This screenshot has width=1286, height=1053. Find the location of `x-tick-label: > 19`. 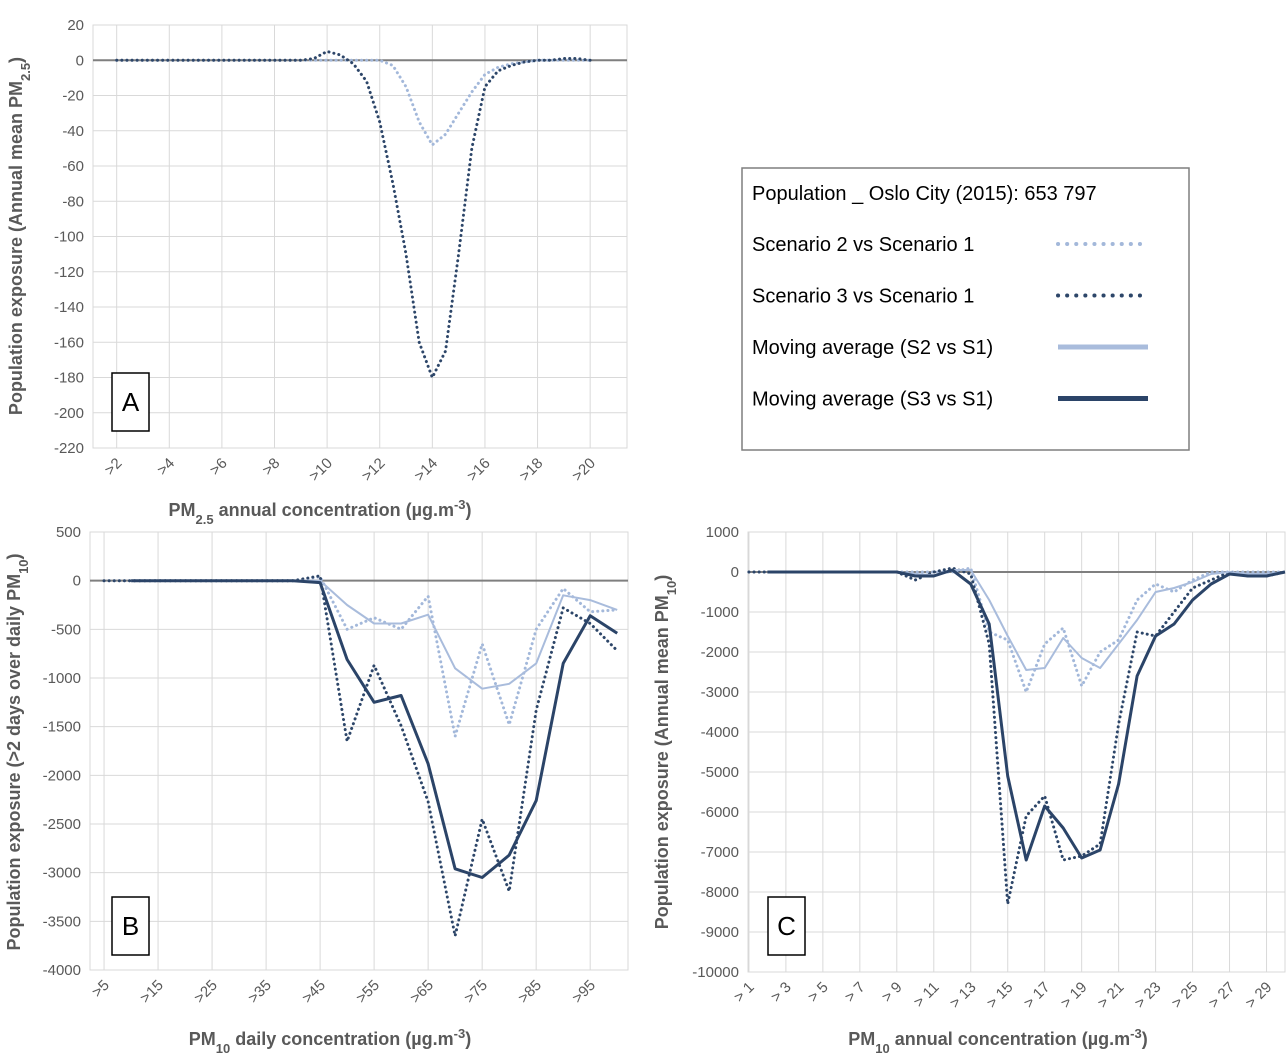

x-tick-label: > 19 is located at coordinates (1074, 995).